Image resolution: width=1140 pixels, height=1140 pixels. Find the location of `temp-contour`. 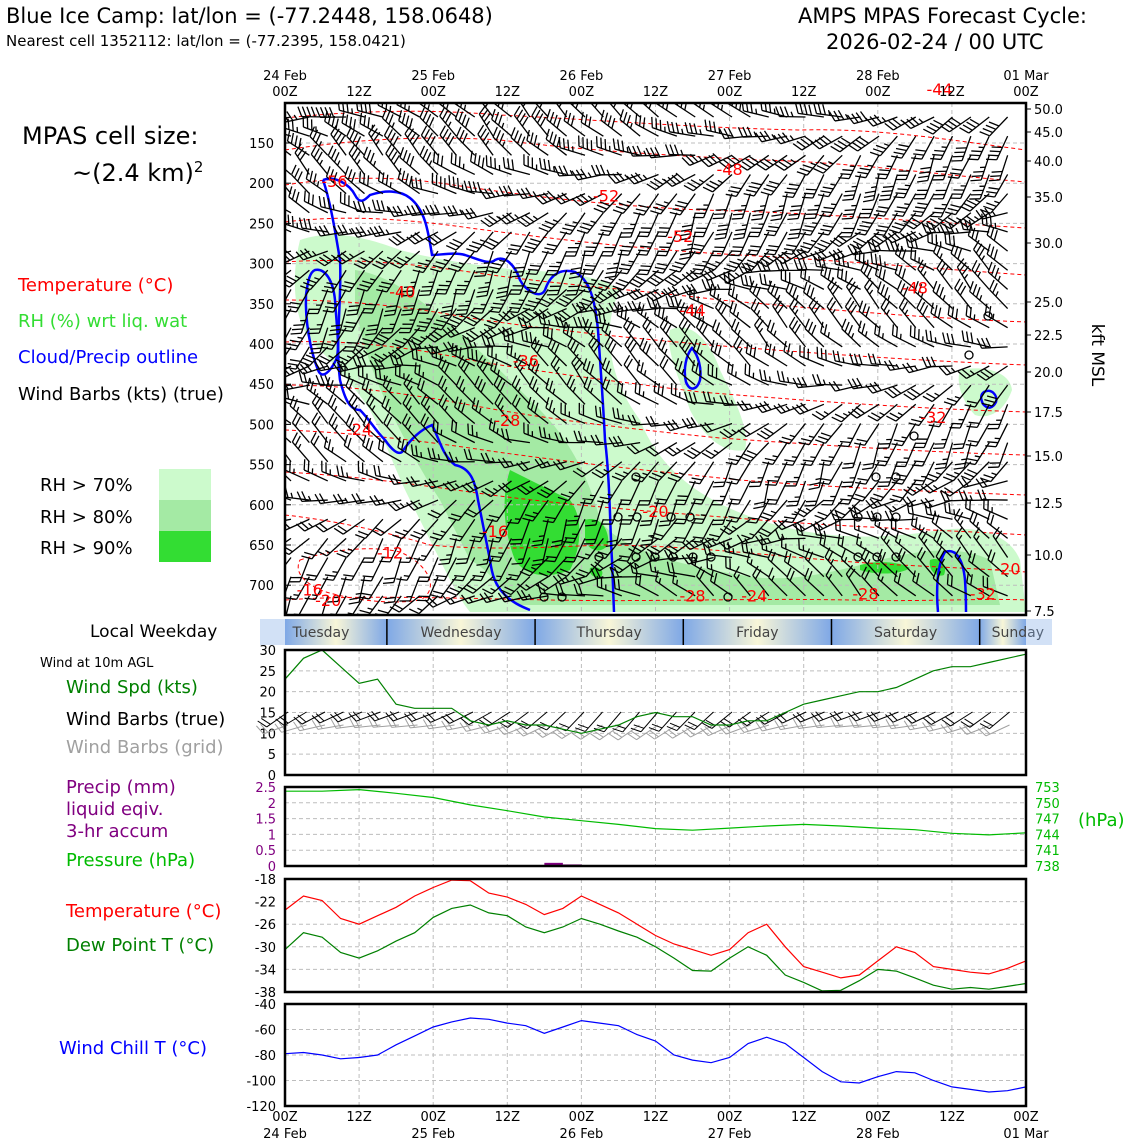

temp-contour is located at coordinates (655, 420).